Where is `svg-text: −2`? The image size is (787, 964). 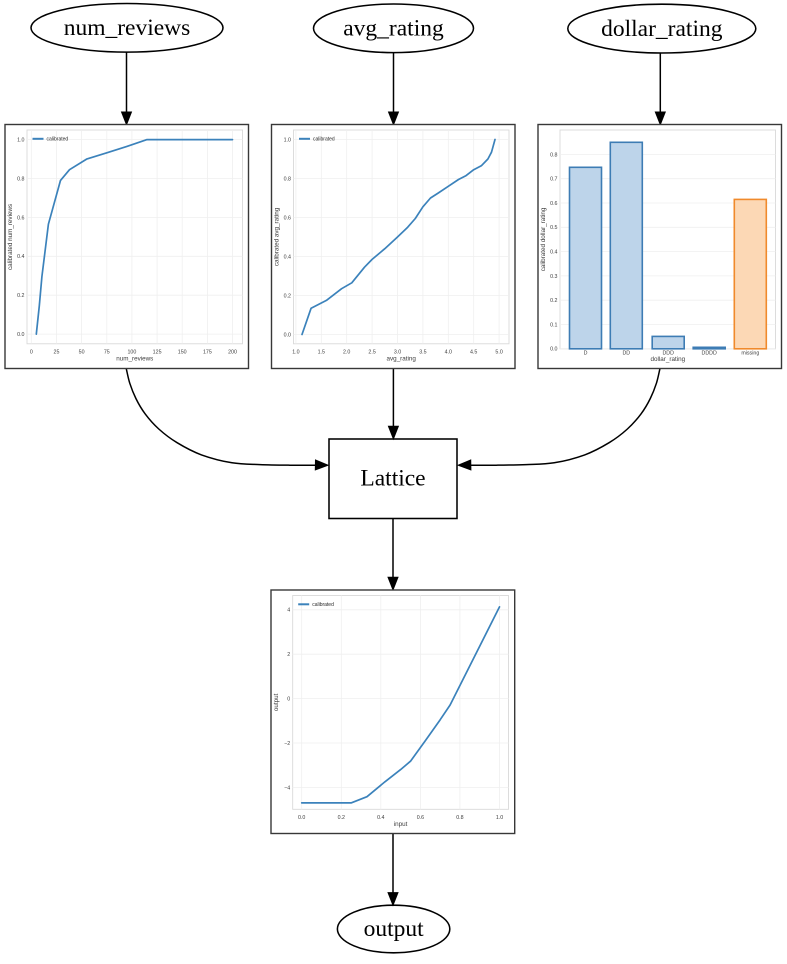 svg-text: −2 is located at coordinates (287, 744).